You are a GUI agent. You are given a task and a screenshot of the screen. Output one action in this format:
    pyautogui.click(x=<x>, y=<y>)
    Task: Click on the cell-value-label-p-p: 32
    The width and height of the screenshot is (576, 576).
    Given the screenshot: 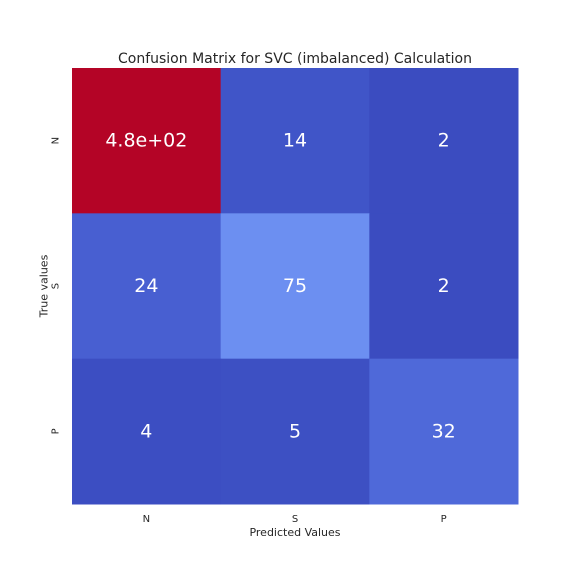 What is the action you would take?
    pyautogui.click(x=444, y=431)
    